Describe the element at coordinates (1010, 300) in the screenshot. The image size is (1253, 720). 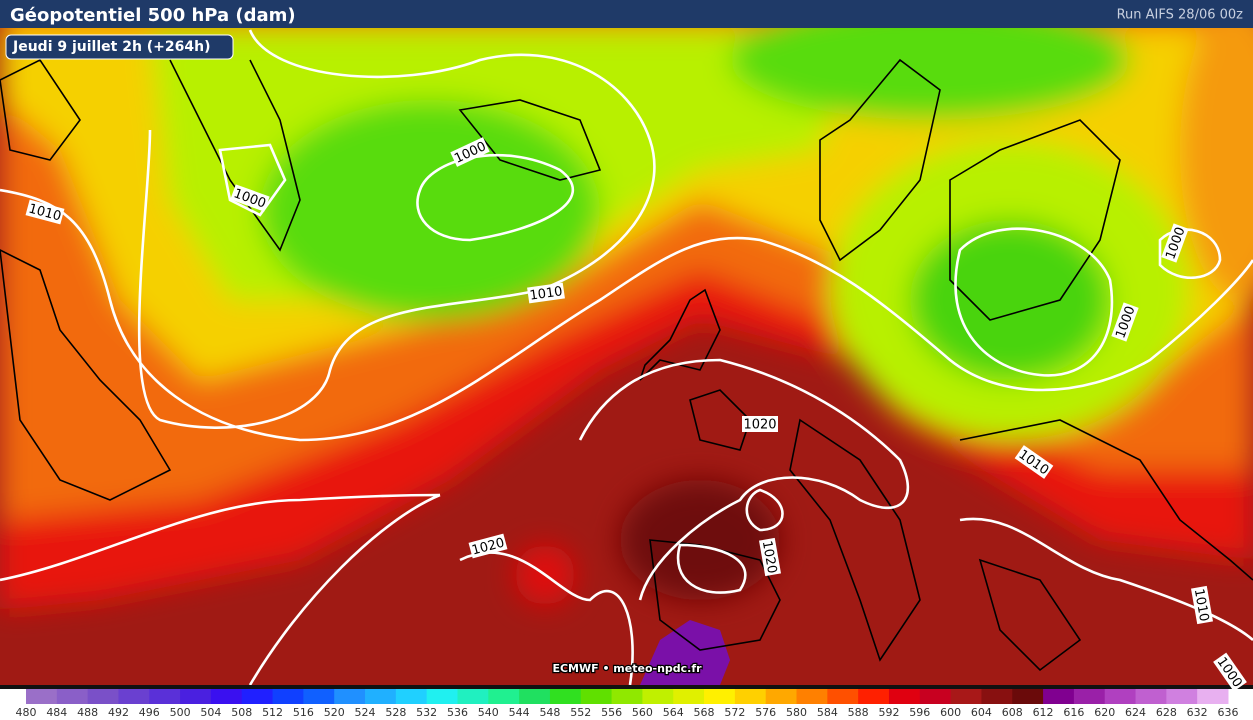
I see `field-green-east` at that location.